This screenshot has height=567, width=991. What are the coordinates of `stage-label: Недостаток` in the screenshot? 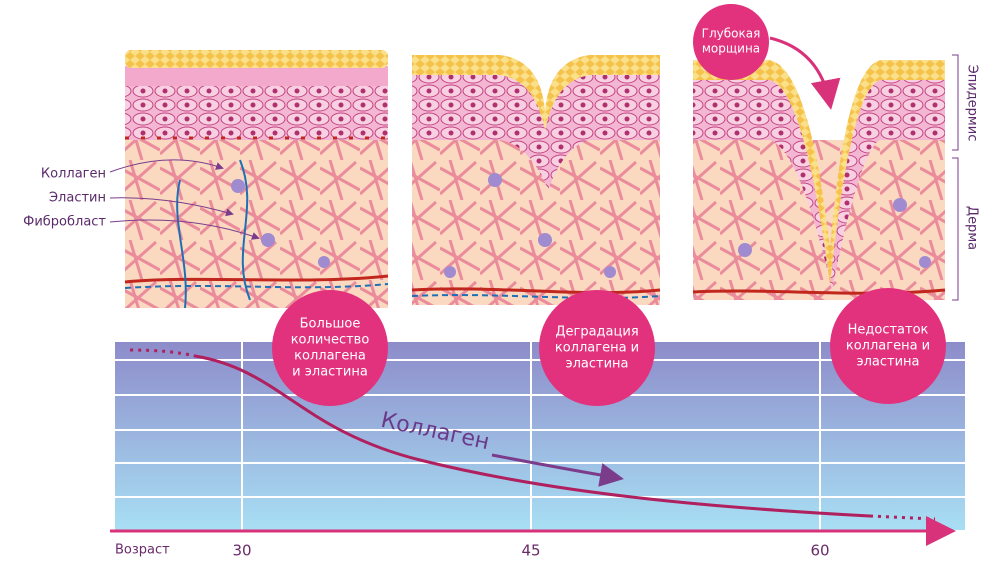 It's located at (888, 330).